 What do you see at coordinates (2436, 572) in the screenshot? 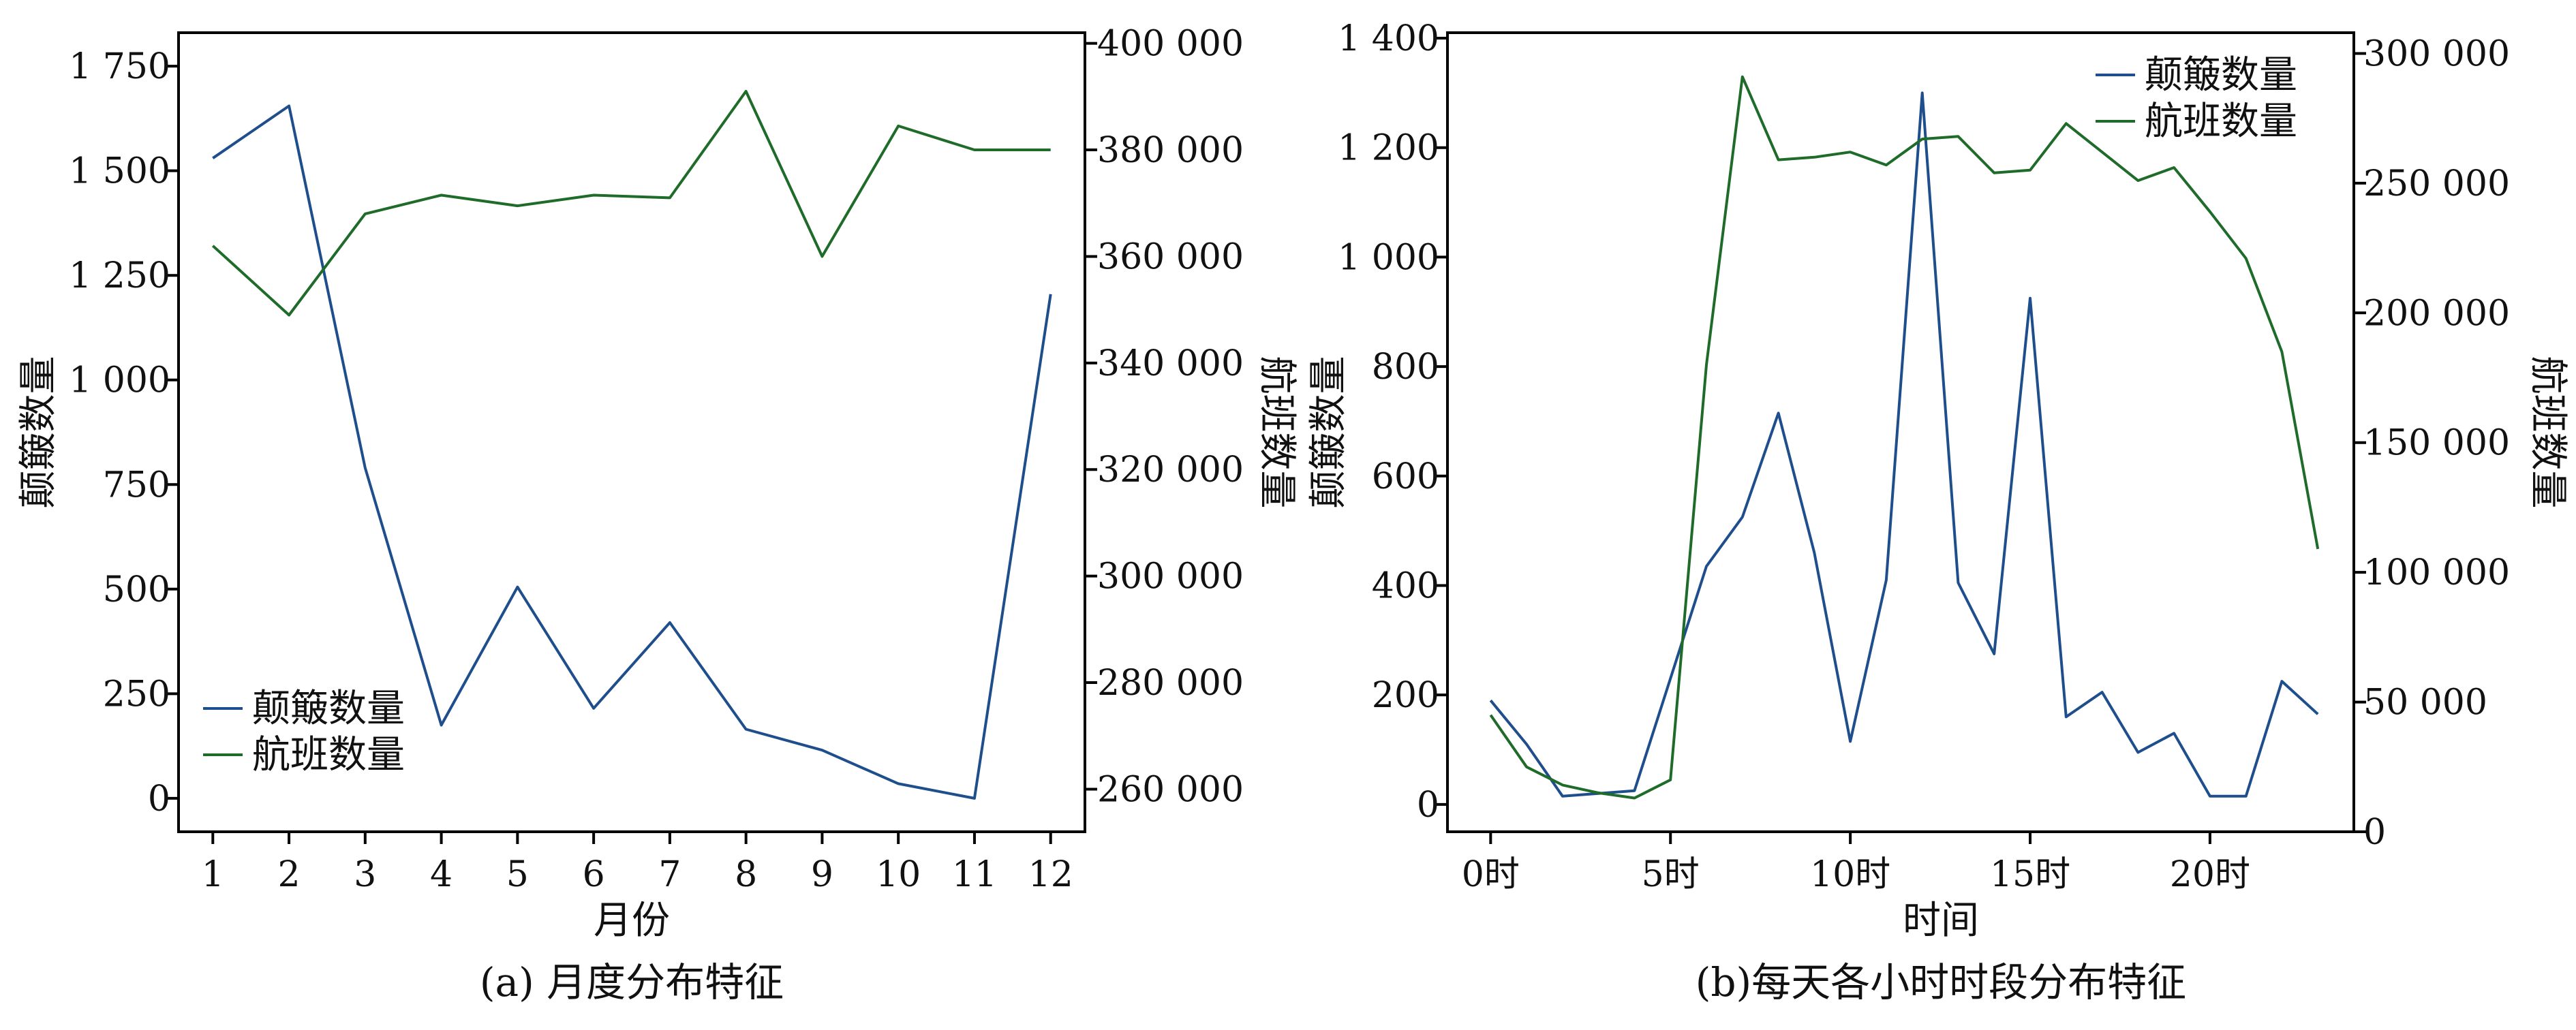
I see `right-y-tick-label: 100 000` at bounding box center [2436, 572].